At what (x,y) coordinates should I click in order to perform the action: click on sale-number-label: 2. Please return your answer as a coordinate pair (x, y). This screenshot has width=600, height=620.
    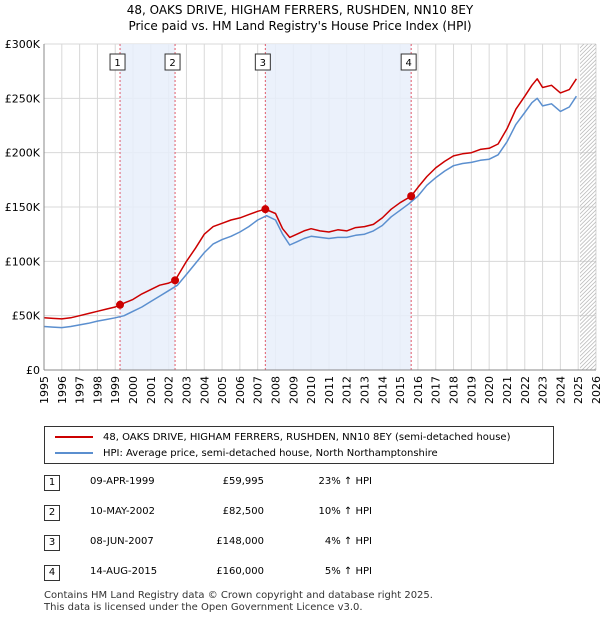
    Looking at the image, I should click on (172, 63).